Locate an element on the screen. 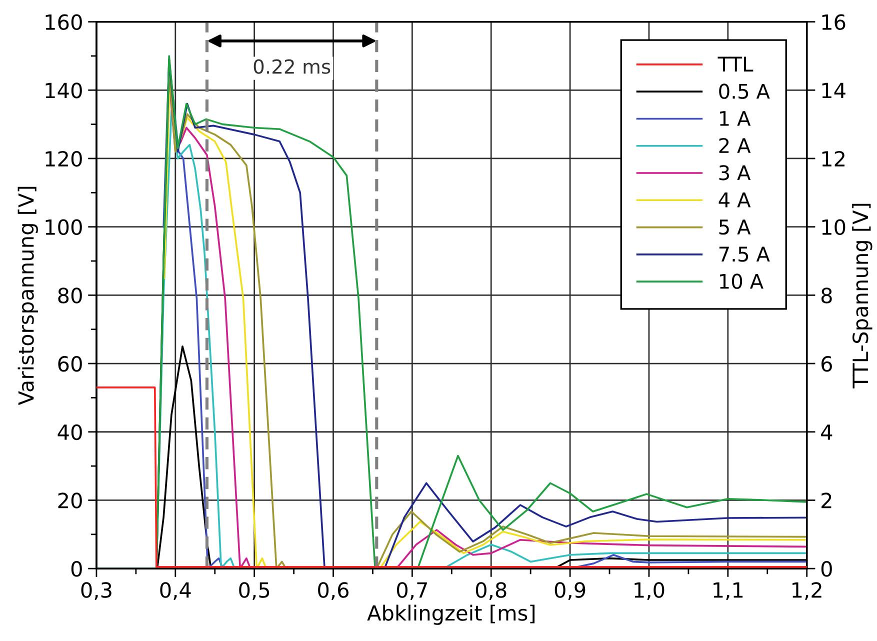  y2-tick-label: 12 is located at coordinates (833, 158).